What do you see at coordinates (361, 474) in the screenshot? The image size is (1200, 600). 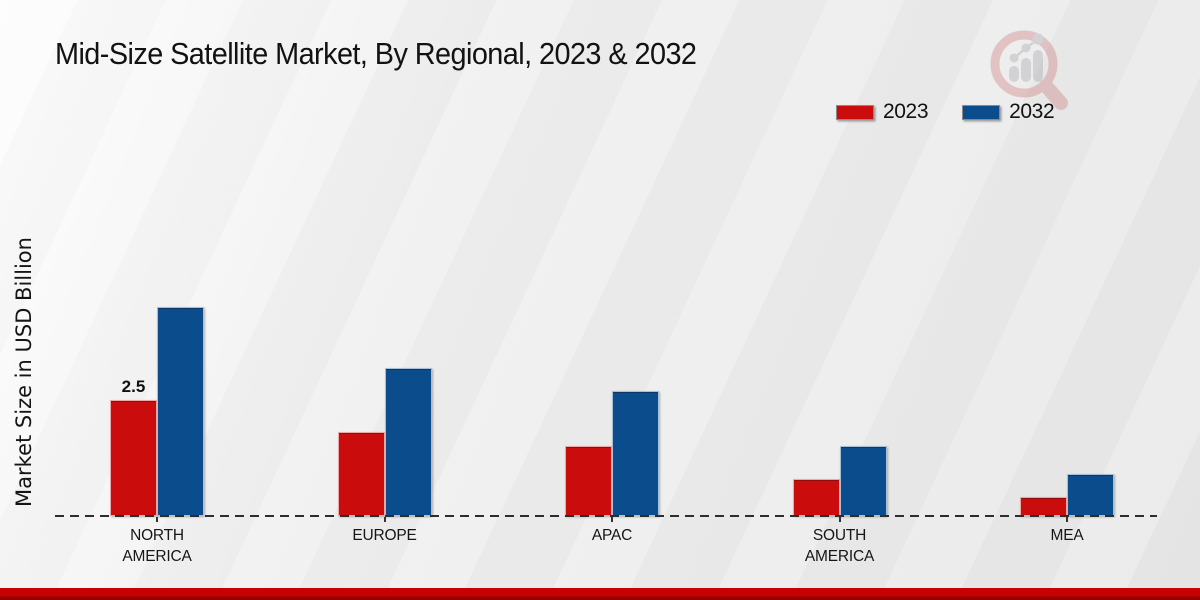 I see `bar-2023-europe` at bounding box center [361, 474].